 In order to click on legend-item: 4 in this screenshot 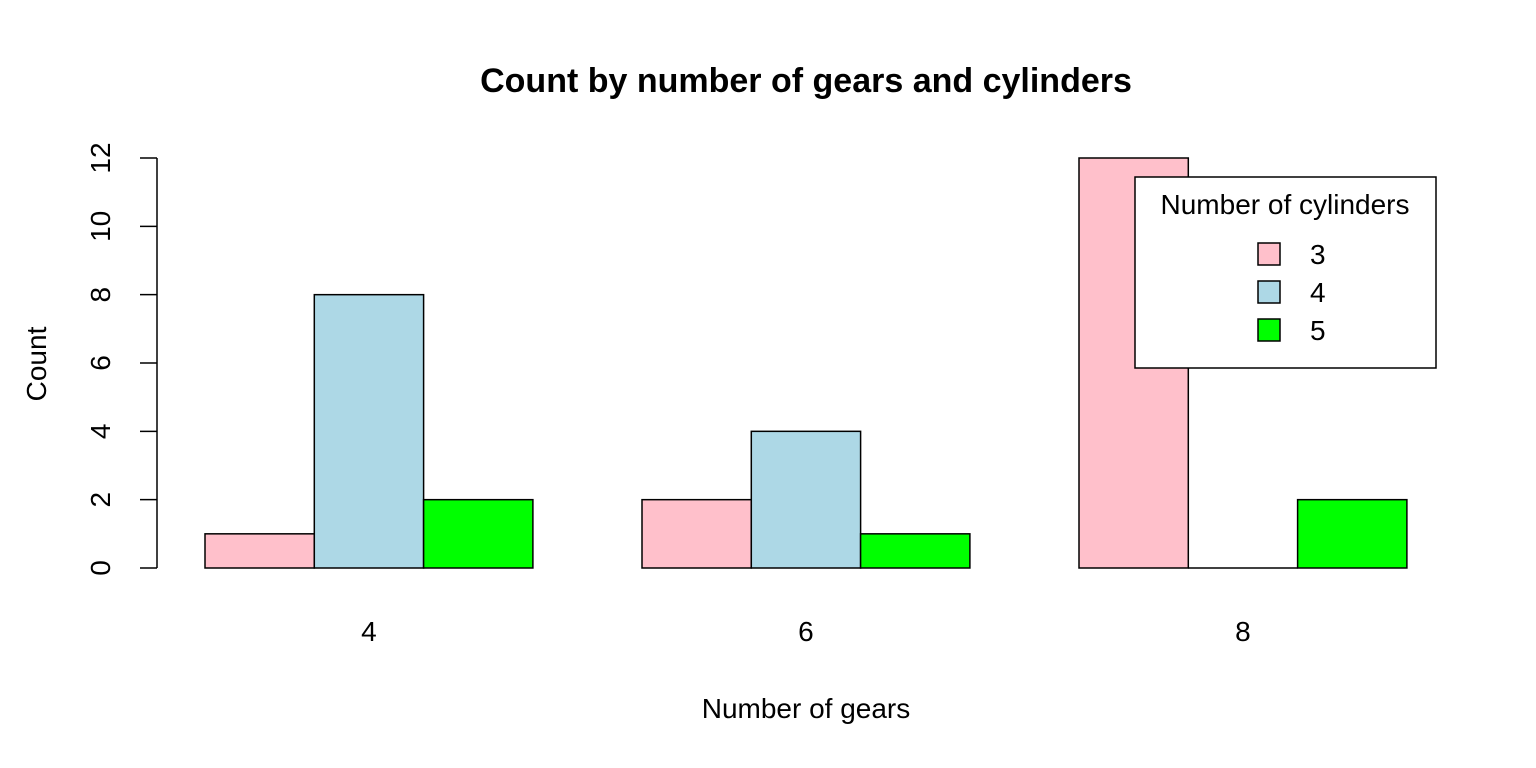, I will do `click(1291, 292)`.